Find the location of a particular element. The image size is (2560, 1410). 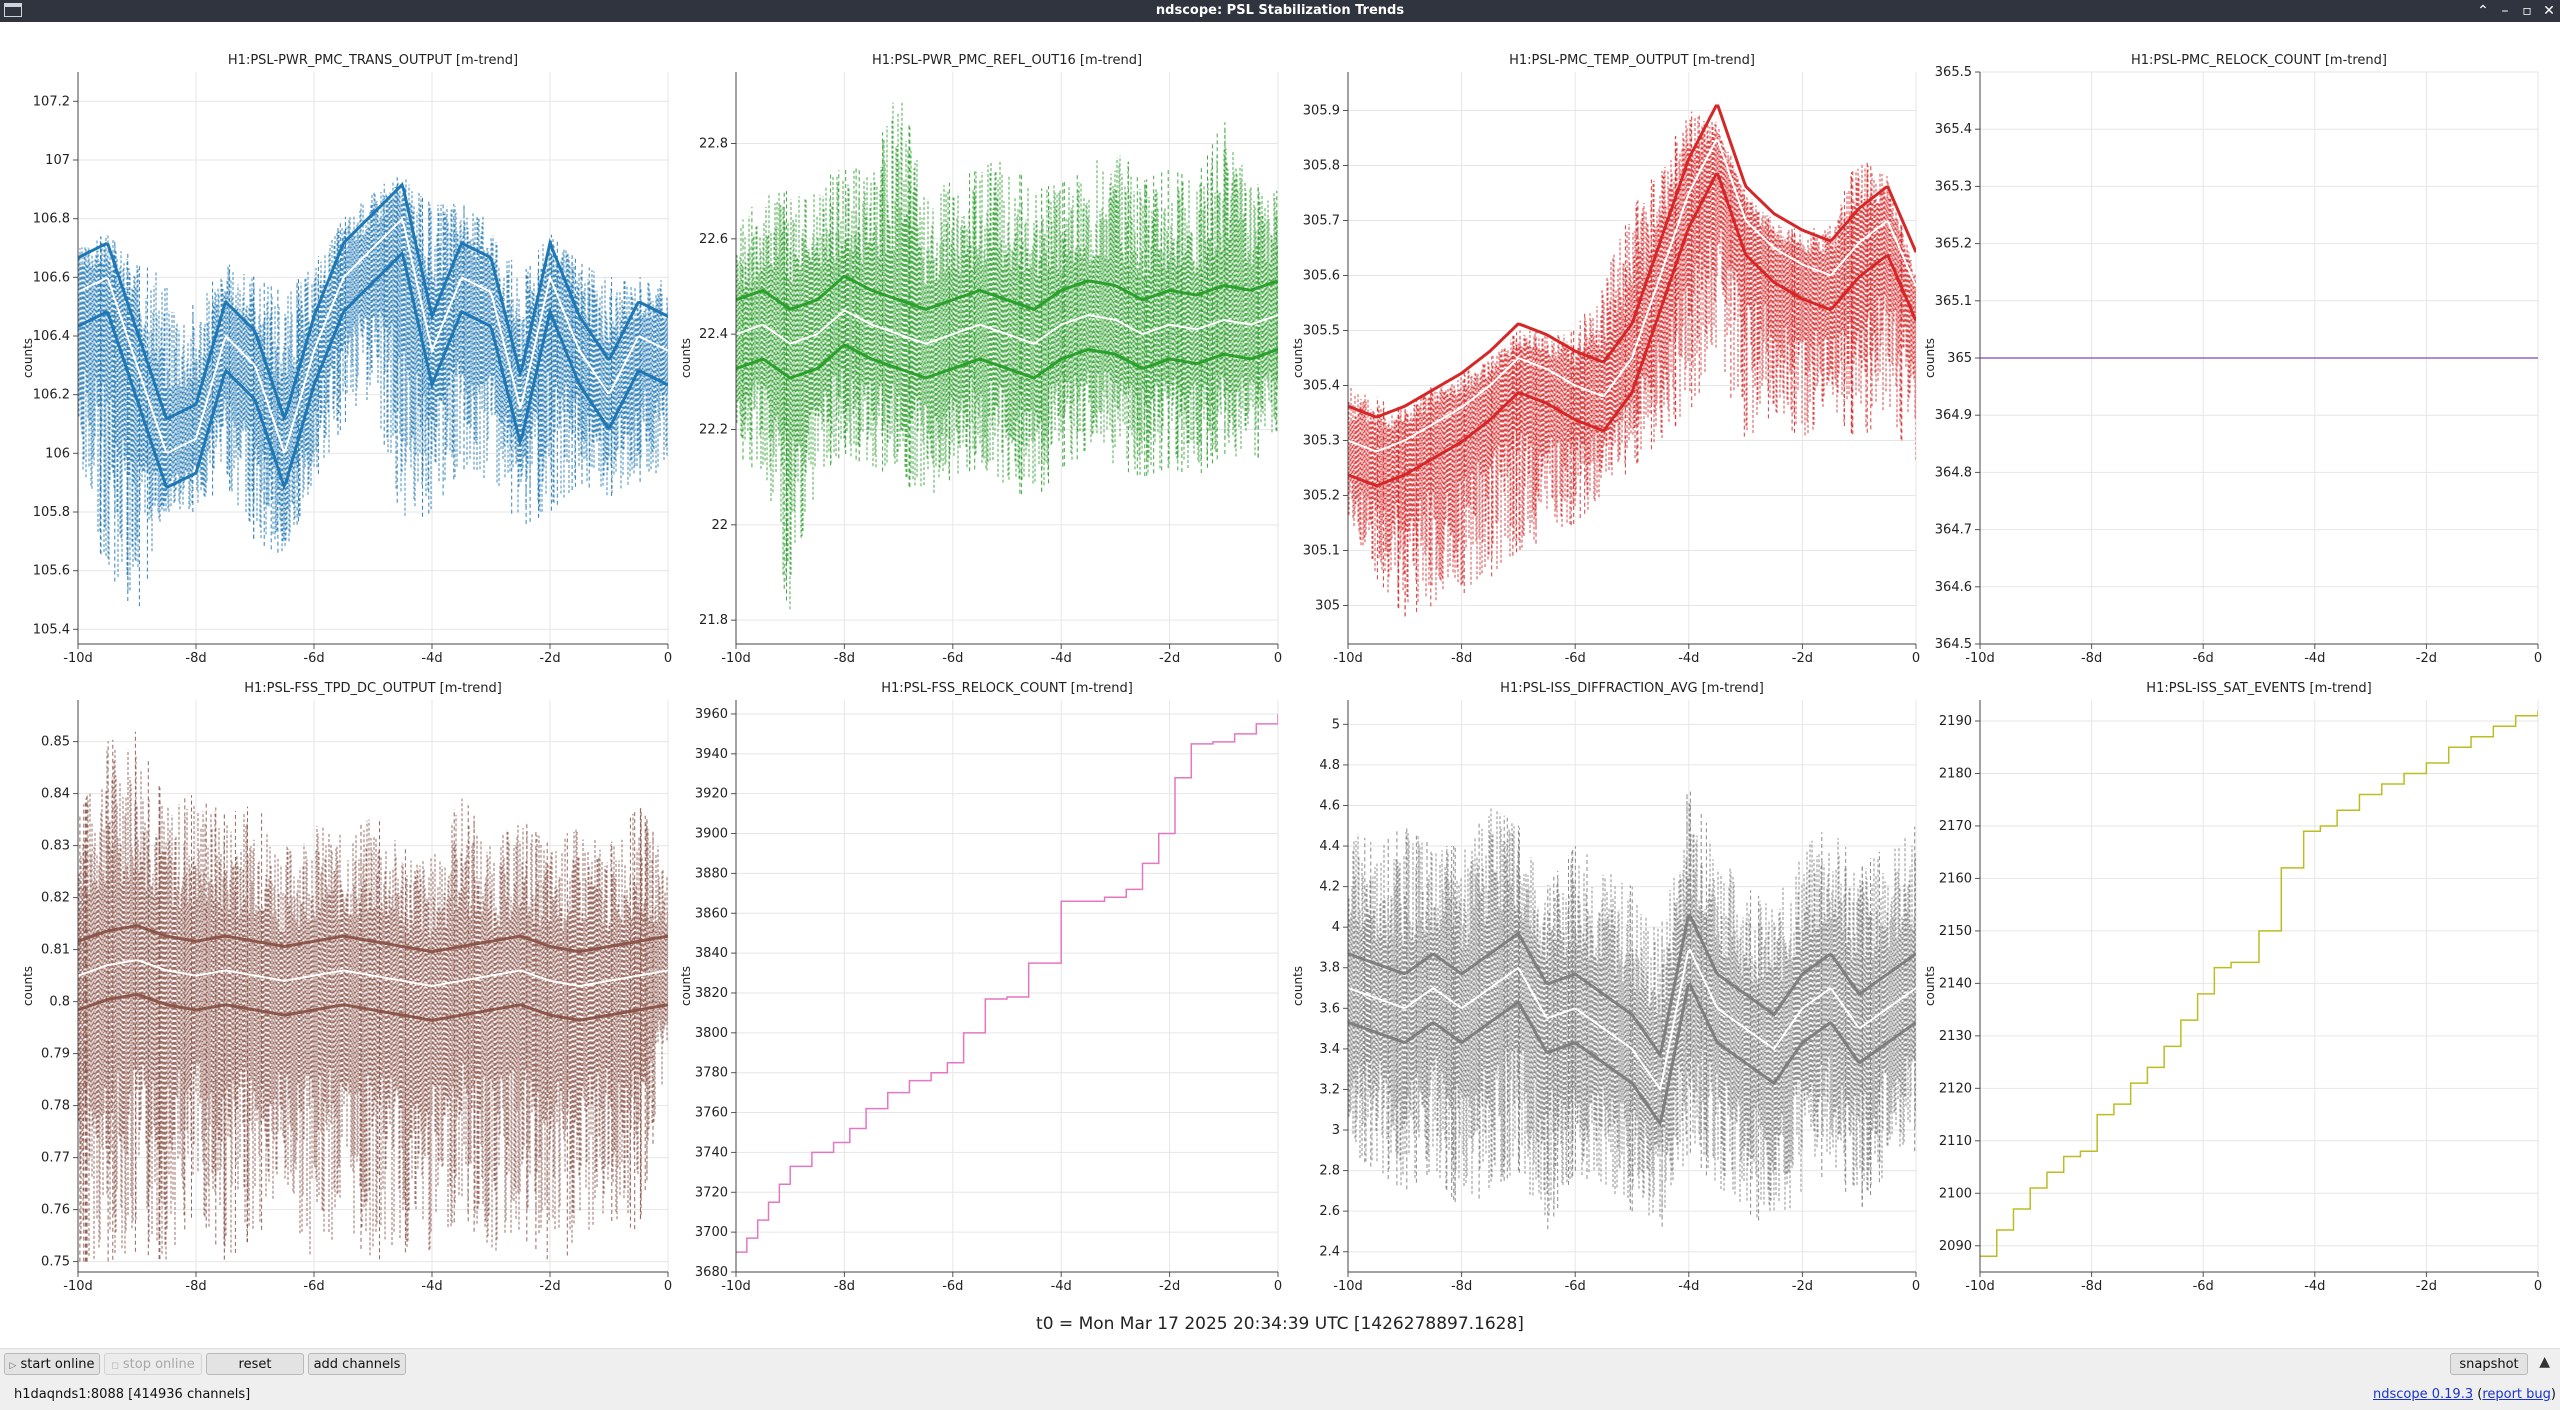

nds-server: h1daqnds1:8088 is located at coordinates (69, 1394).